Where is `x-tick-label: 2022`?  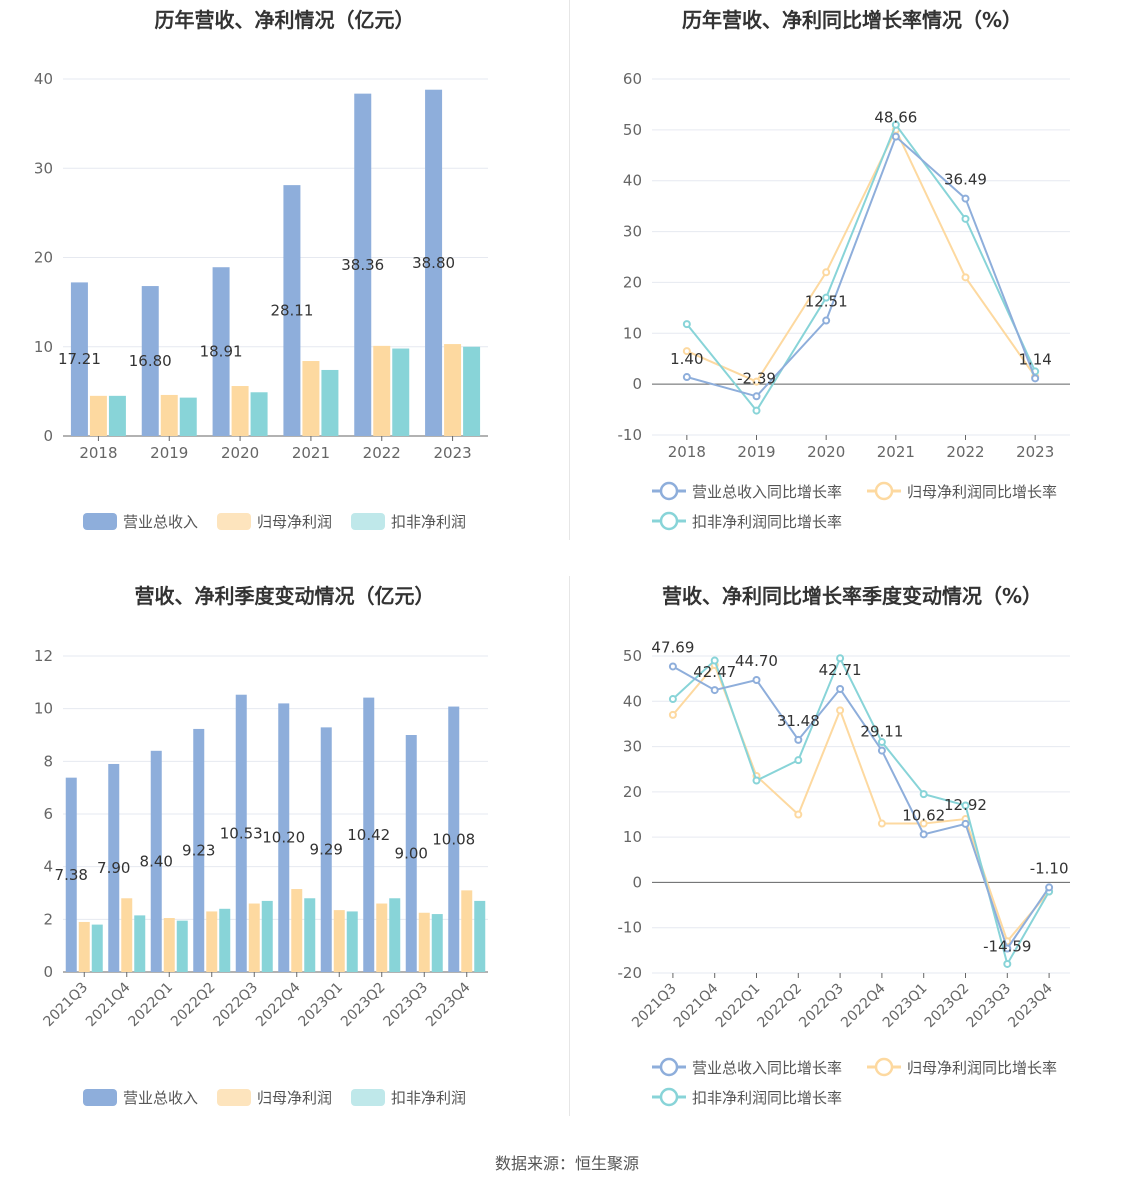 x-tick-label: 2022 is located at coordinates (965, 452).